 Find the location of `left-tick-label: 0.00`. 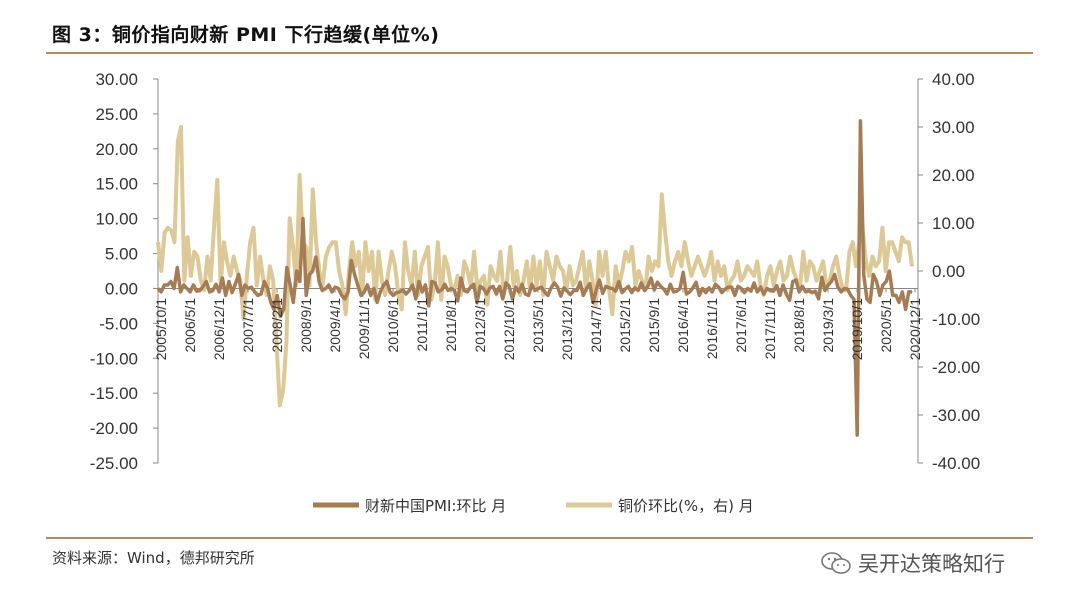

left-tick-label: 0.00 is located at coordinates (121, 288).